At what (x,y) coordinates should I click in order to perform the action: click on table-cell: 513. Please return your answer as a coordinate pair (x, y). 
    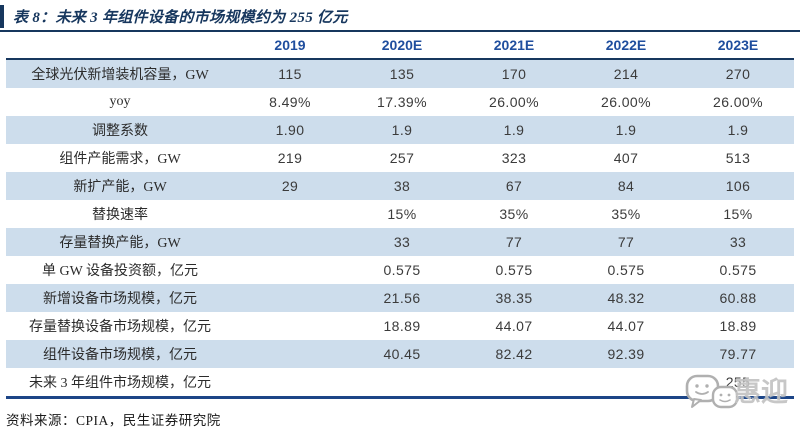
    Looking at the image, I should click on (738, 158).